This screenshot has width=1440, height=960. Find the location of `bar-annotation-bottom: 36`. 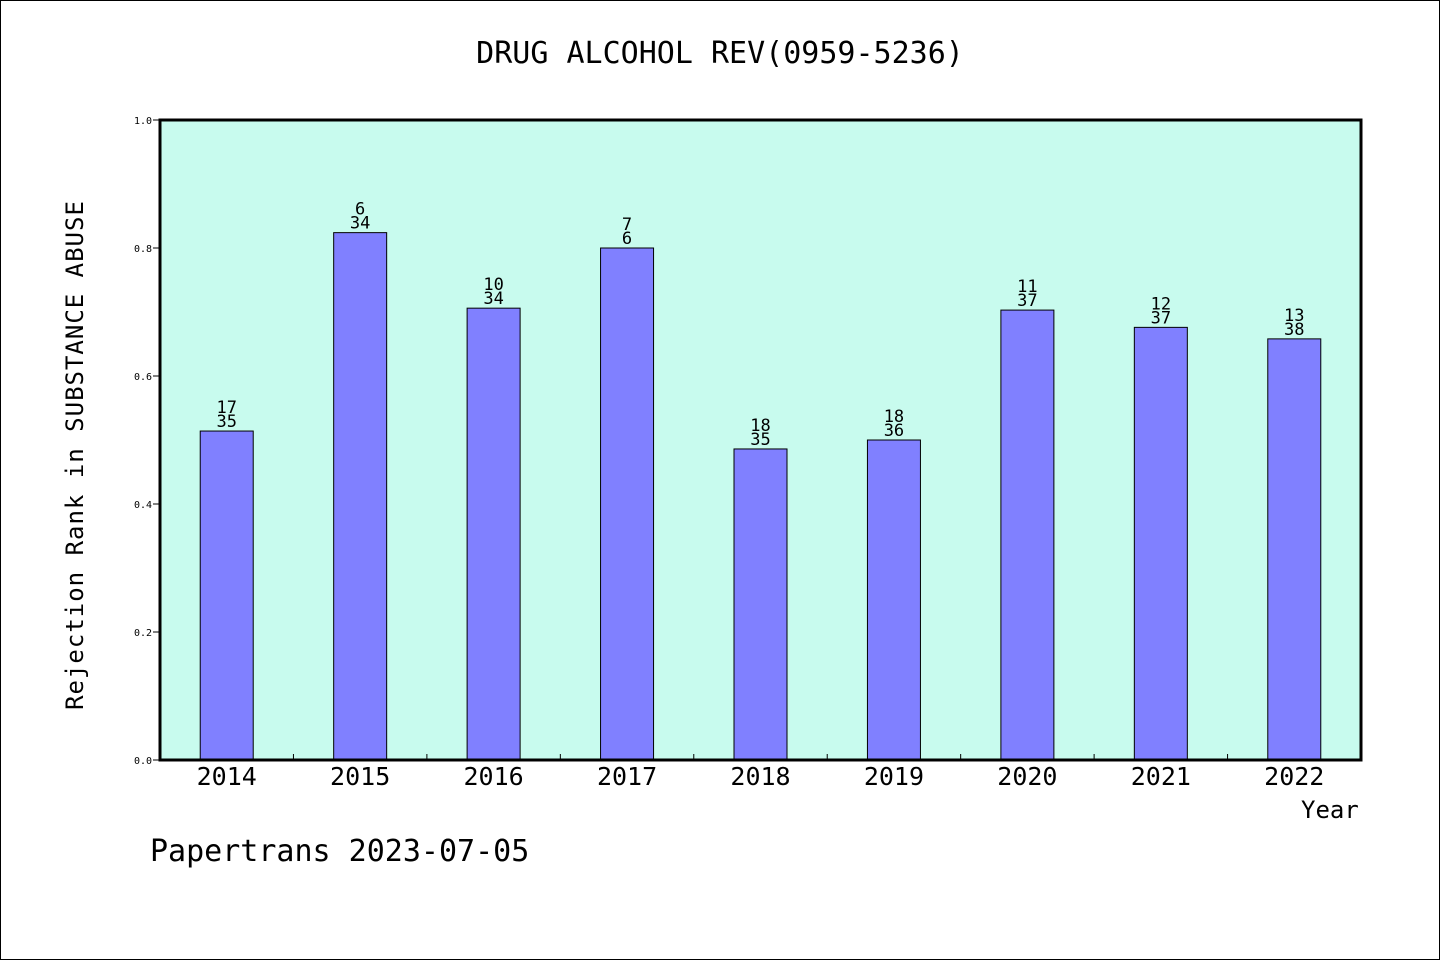

bar-annotation-bottom: 36 is located at coordinates (894, 431).